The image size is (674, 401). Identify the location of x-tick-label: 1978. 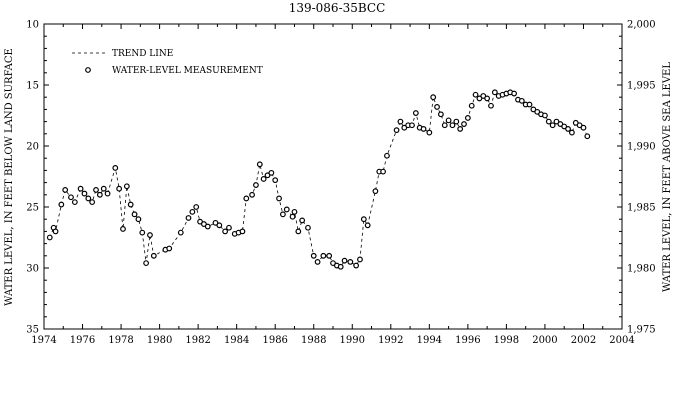
(120, 340).